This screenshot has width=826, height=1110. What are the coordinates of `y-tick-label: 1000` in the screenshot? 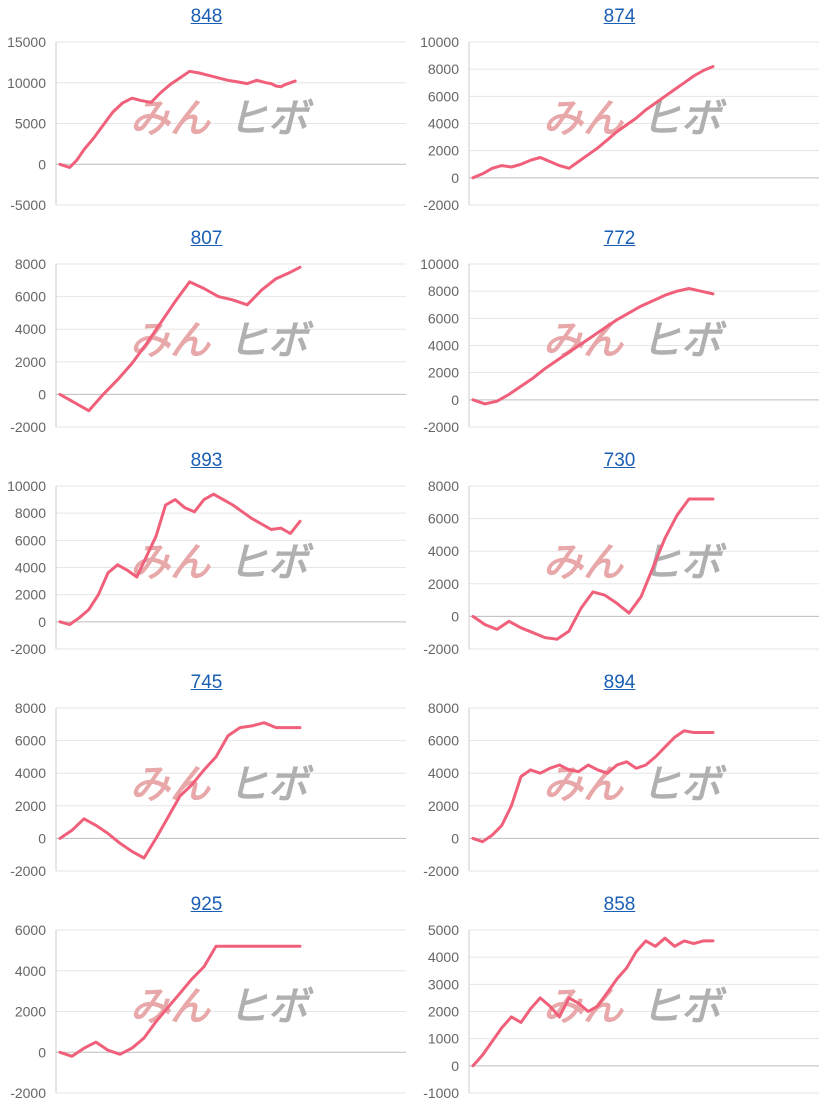 It's located at (443, 1039).